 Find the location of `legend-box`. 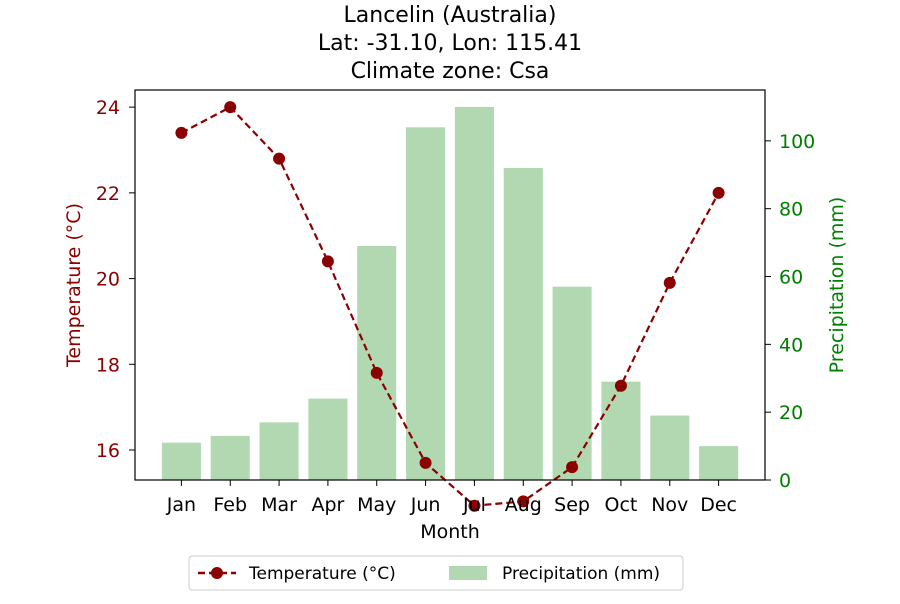

legend-box is located at coordinates (436, 573).